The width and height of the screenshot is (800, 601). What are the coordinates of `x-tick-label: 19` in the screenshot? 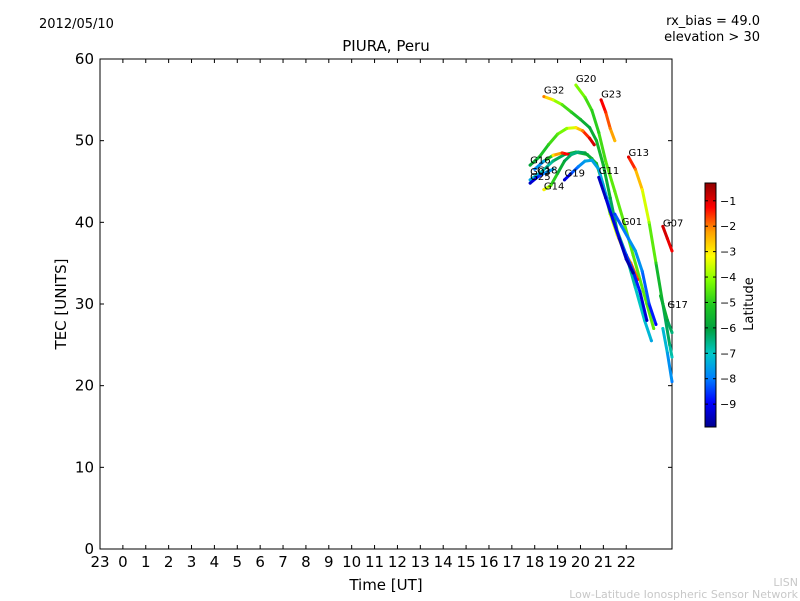 It's located at (557, 562).